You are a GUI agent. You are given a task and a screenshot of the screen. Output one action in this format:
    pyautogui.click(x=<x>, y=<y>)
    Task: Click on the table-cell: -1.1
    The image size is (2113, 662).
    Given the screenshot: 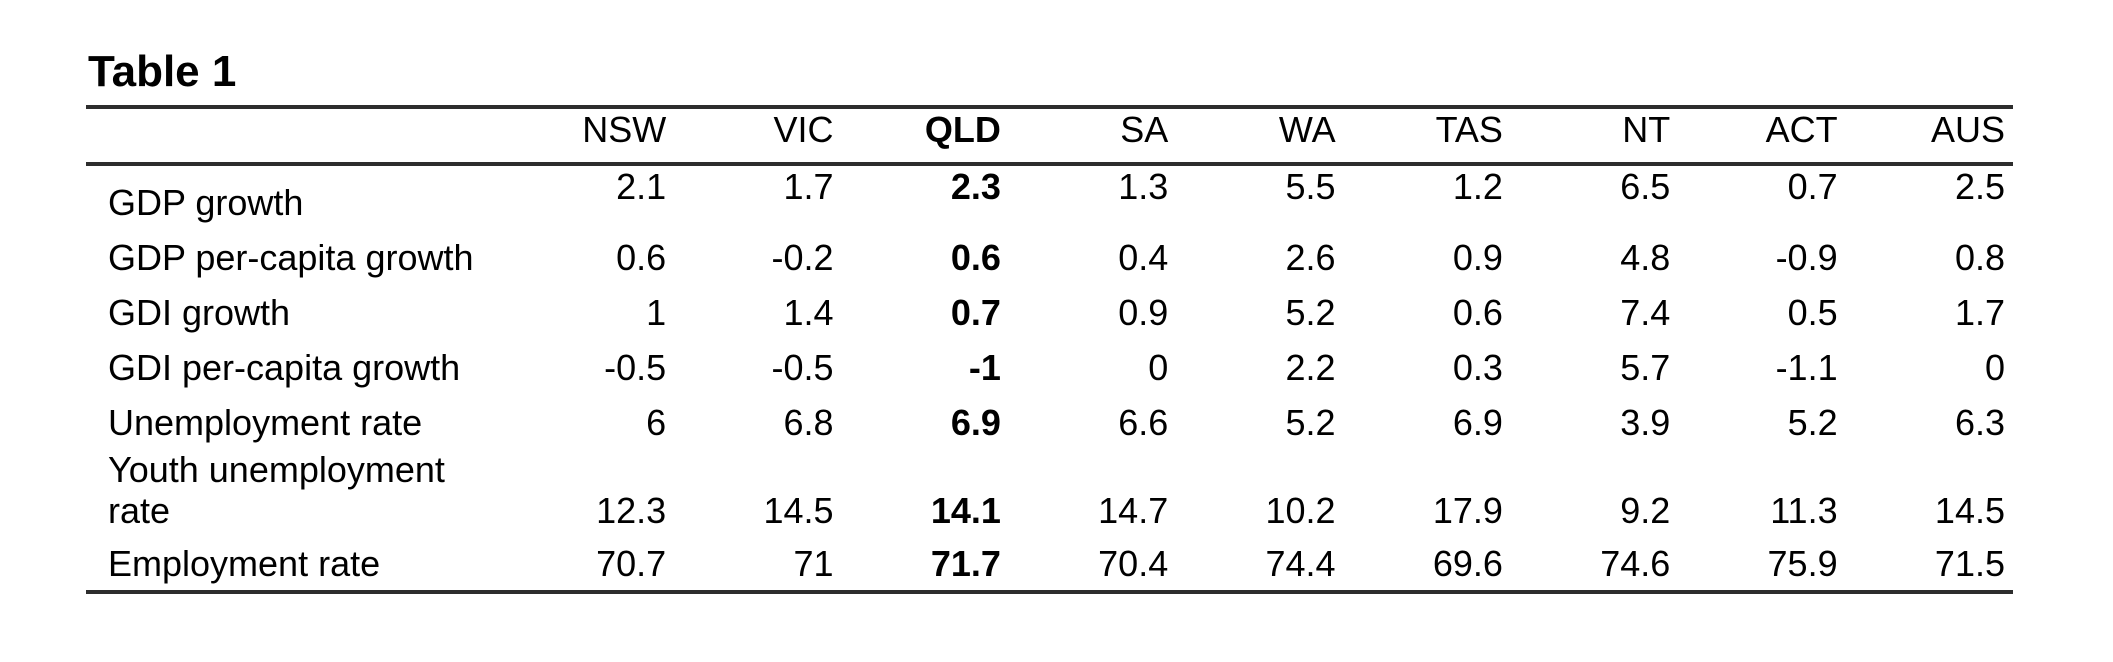 What is the action you would take?
    pyautogui.click(x=1806, y=368)
    